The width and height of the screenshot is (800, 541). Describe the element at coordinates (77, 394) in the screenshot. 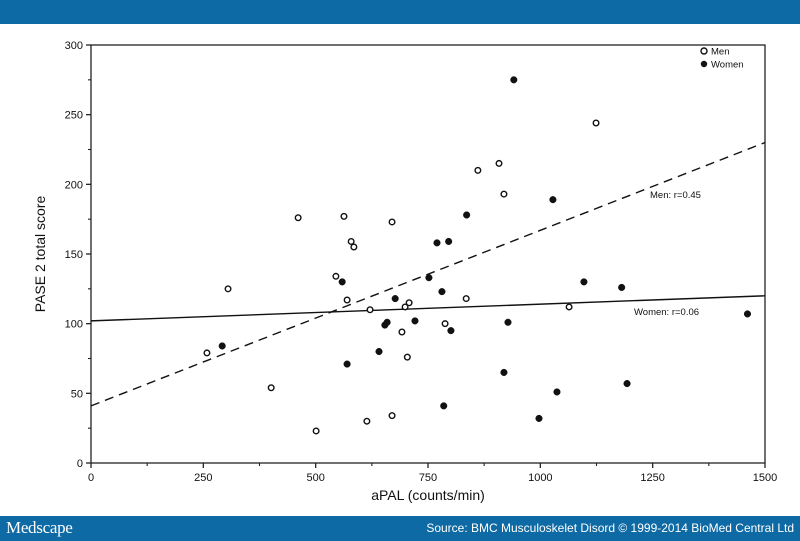

I see `y-tick-label: 50` at that location.